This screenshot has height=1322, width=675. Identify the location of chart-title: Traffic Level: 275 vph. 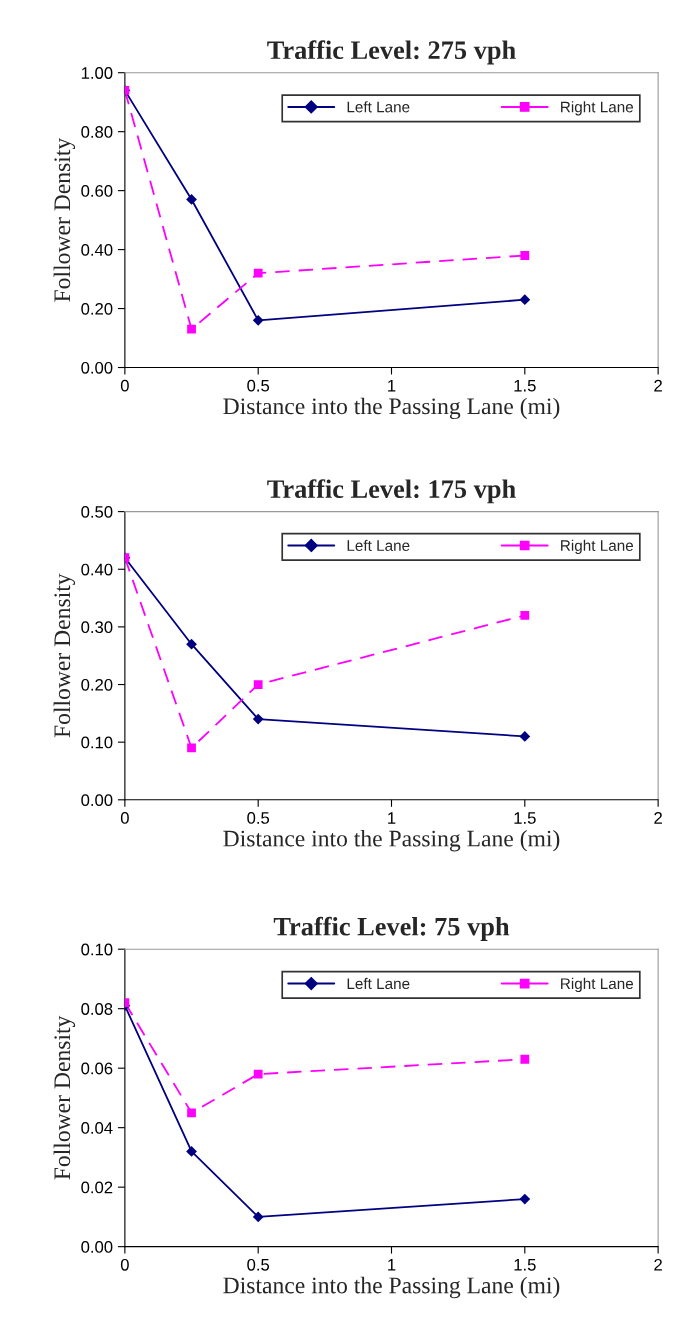
(391, 52).